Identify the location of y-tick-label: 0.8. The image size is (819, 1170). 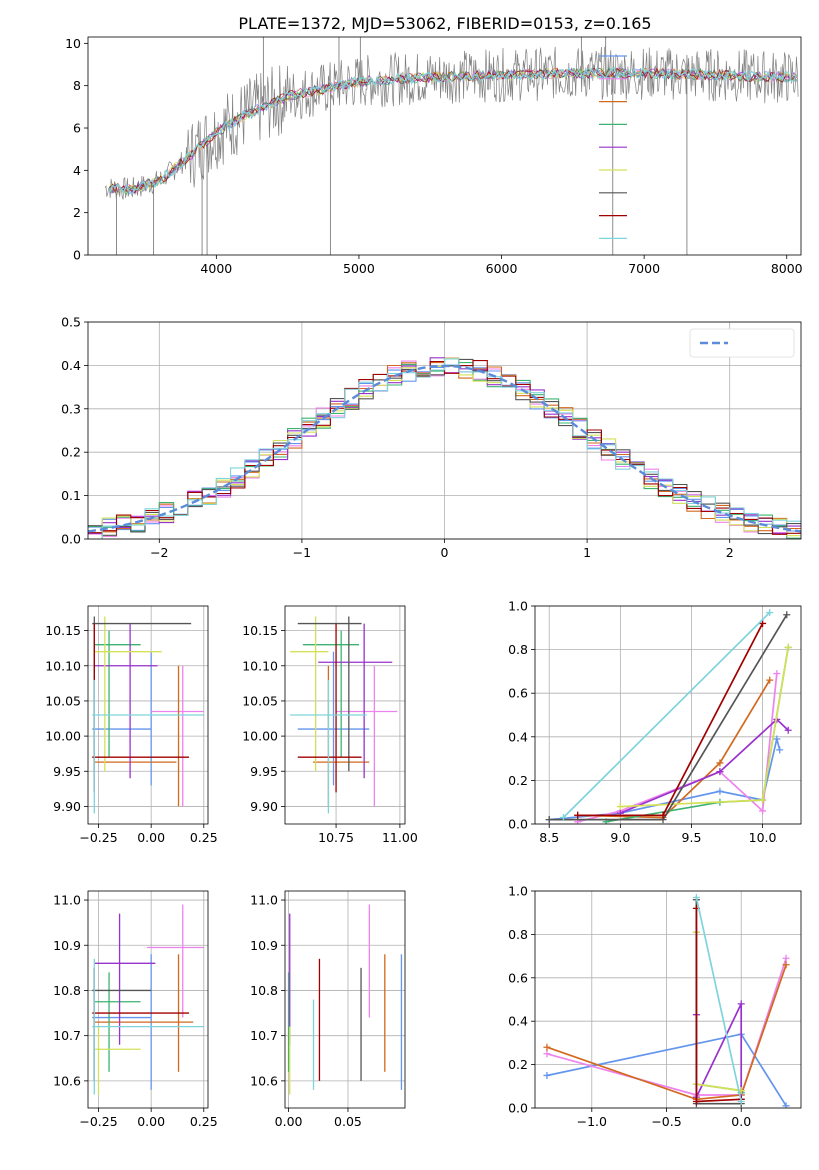
(518, 934).